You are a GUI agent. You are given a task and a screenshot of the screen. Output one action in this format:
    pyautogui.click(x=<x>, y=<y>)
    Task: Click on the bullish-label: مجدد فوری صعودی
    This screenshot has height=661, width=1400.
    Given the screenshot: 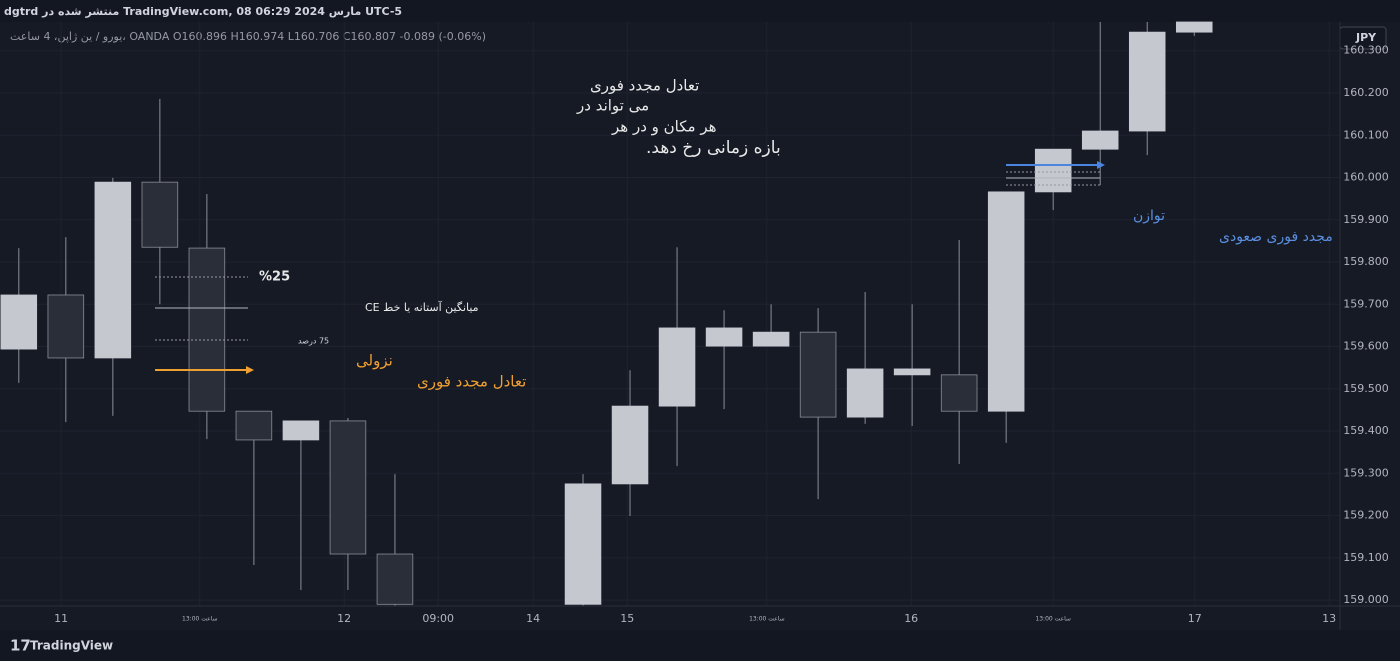 What is the action you would take?
    pyautogui.click(x=1276, y=237)
    